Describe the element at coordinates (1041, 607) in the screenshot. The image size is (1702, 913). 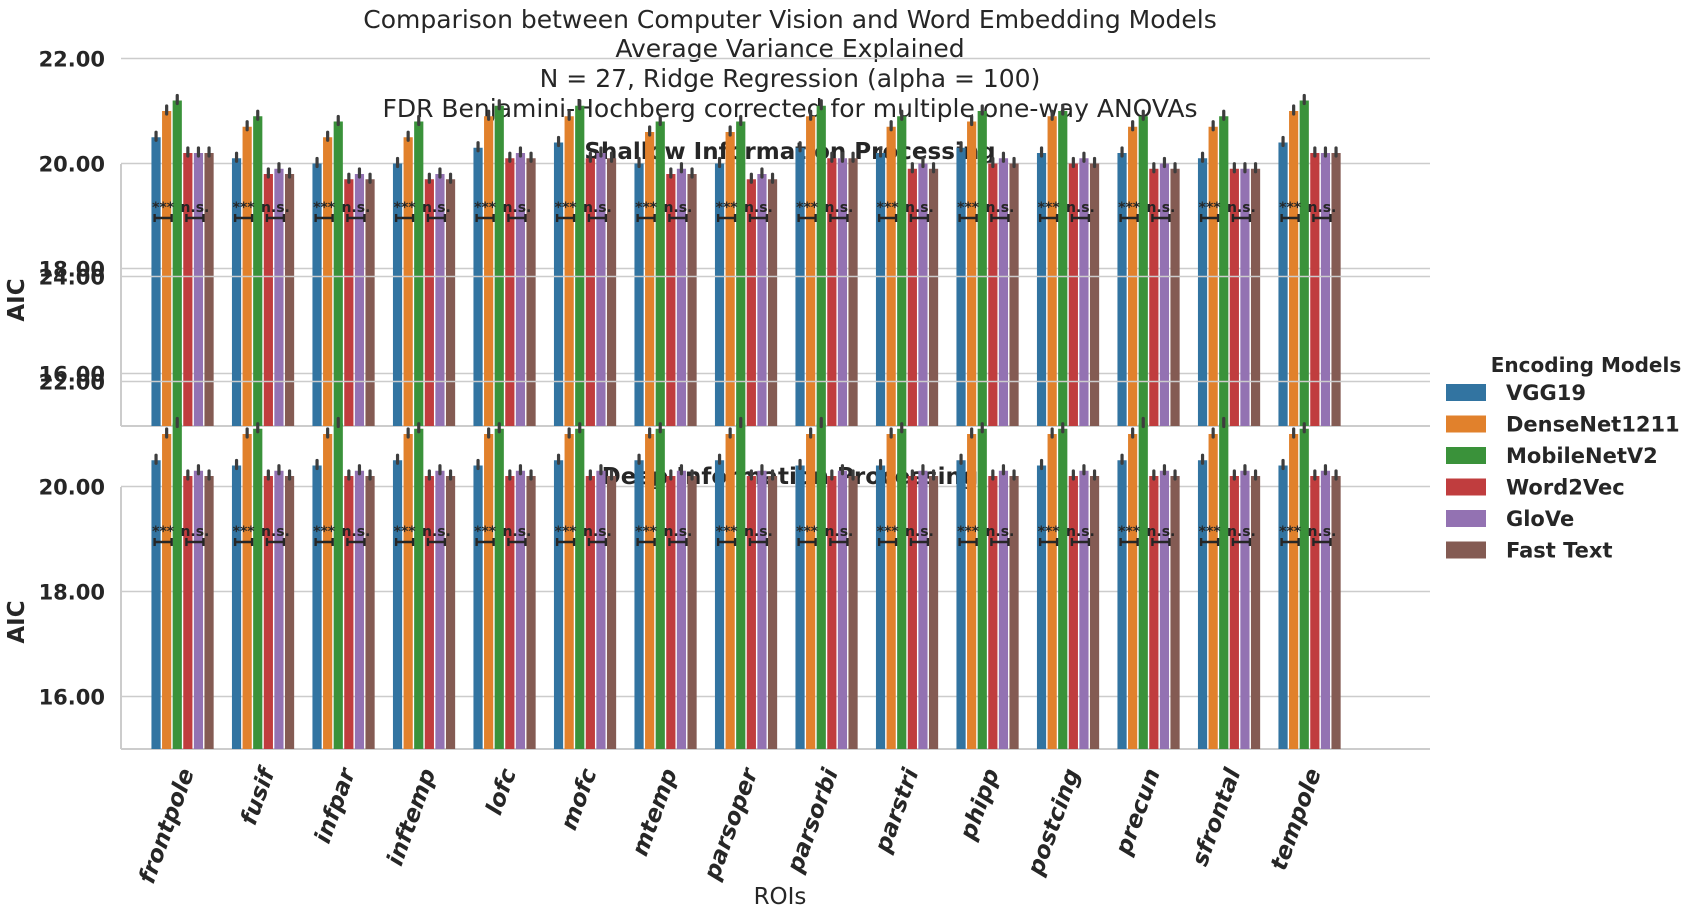
I see `deep-bar-postcing-vgg19` at that location.